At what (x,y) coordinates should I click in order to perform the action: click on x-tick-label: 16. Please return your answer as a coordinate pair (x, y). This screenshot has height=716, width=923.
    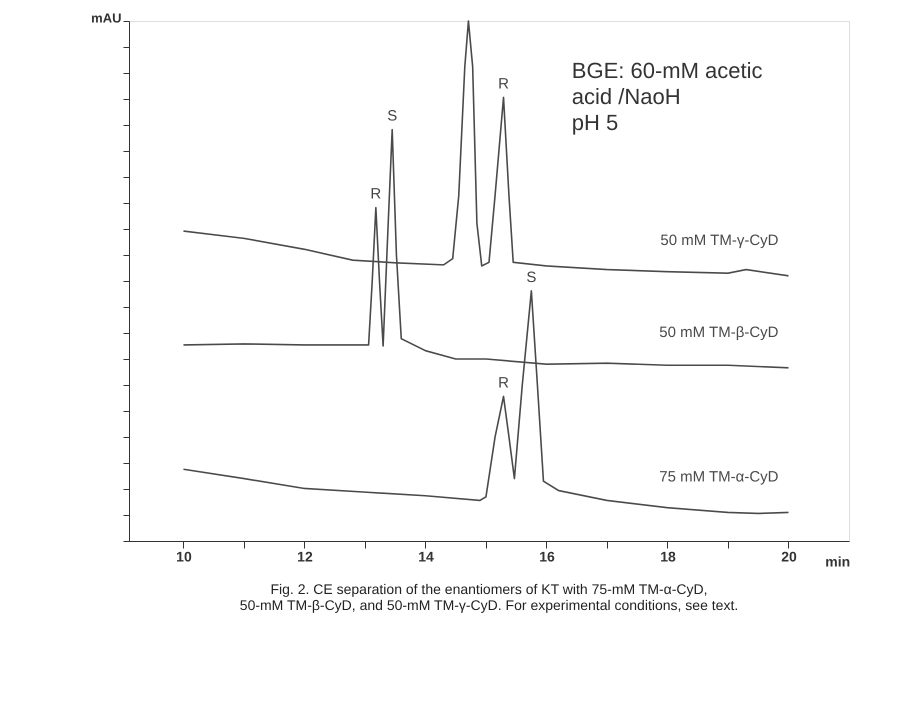
    Looking at the image, I should click on (547, 556).